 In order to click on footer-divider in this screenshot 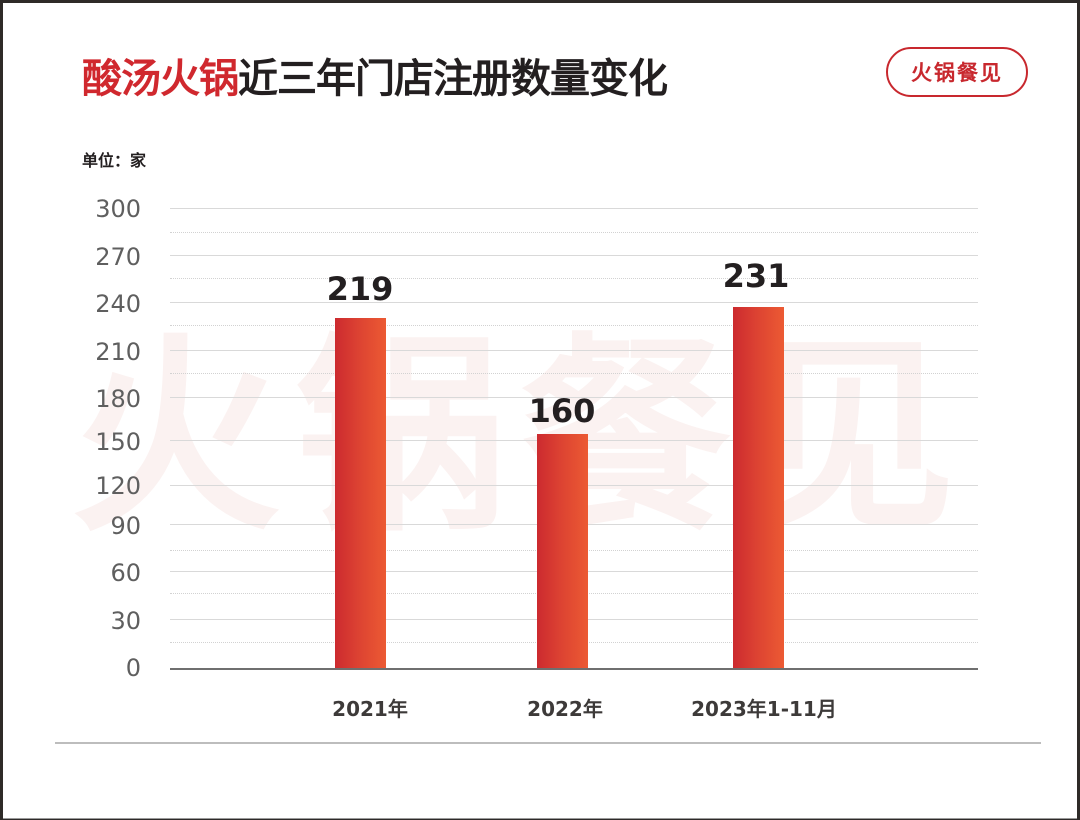, I will do `click(548, 743)`.